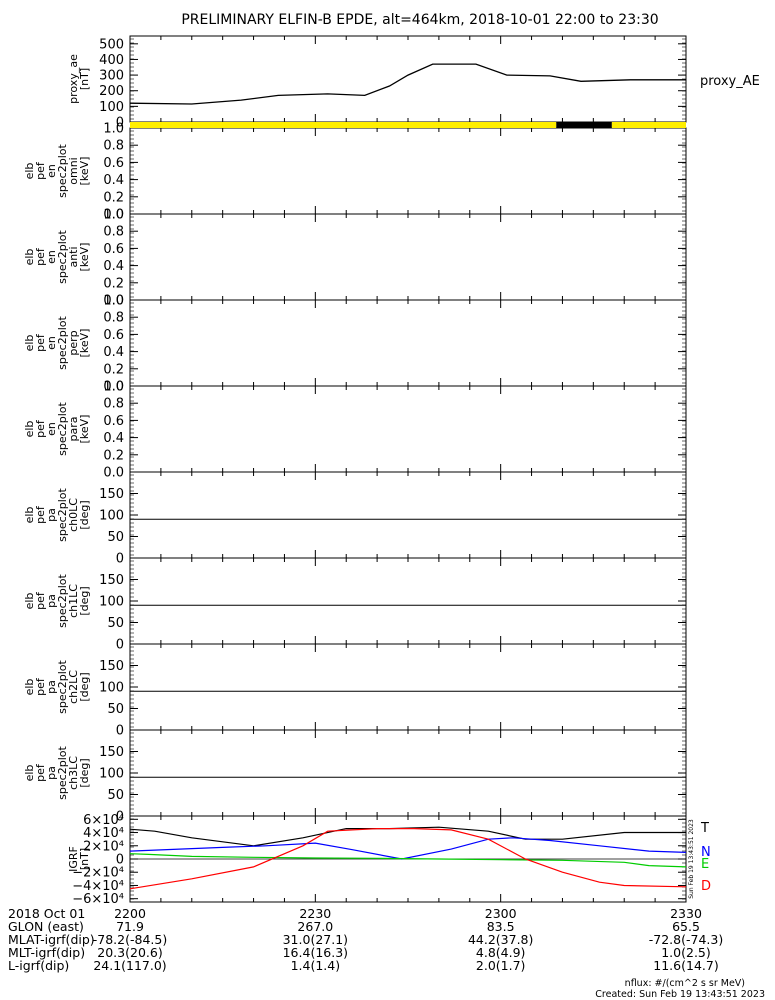 The image size is (775, 1000). I want to click on y-tick-label: 0.2, so click(113, 197).